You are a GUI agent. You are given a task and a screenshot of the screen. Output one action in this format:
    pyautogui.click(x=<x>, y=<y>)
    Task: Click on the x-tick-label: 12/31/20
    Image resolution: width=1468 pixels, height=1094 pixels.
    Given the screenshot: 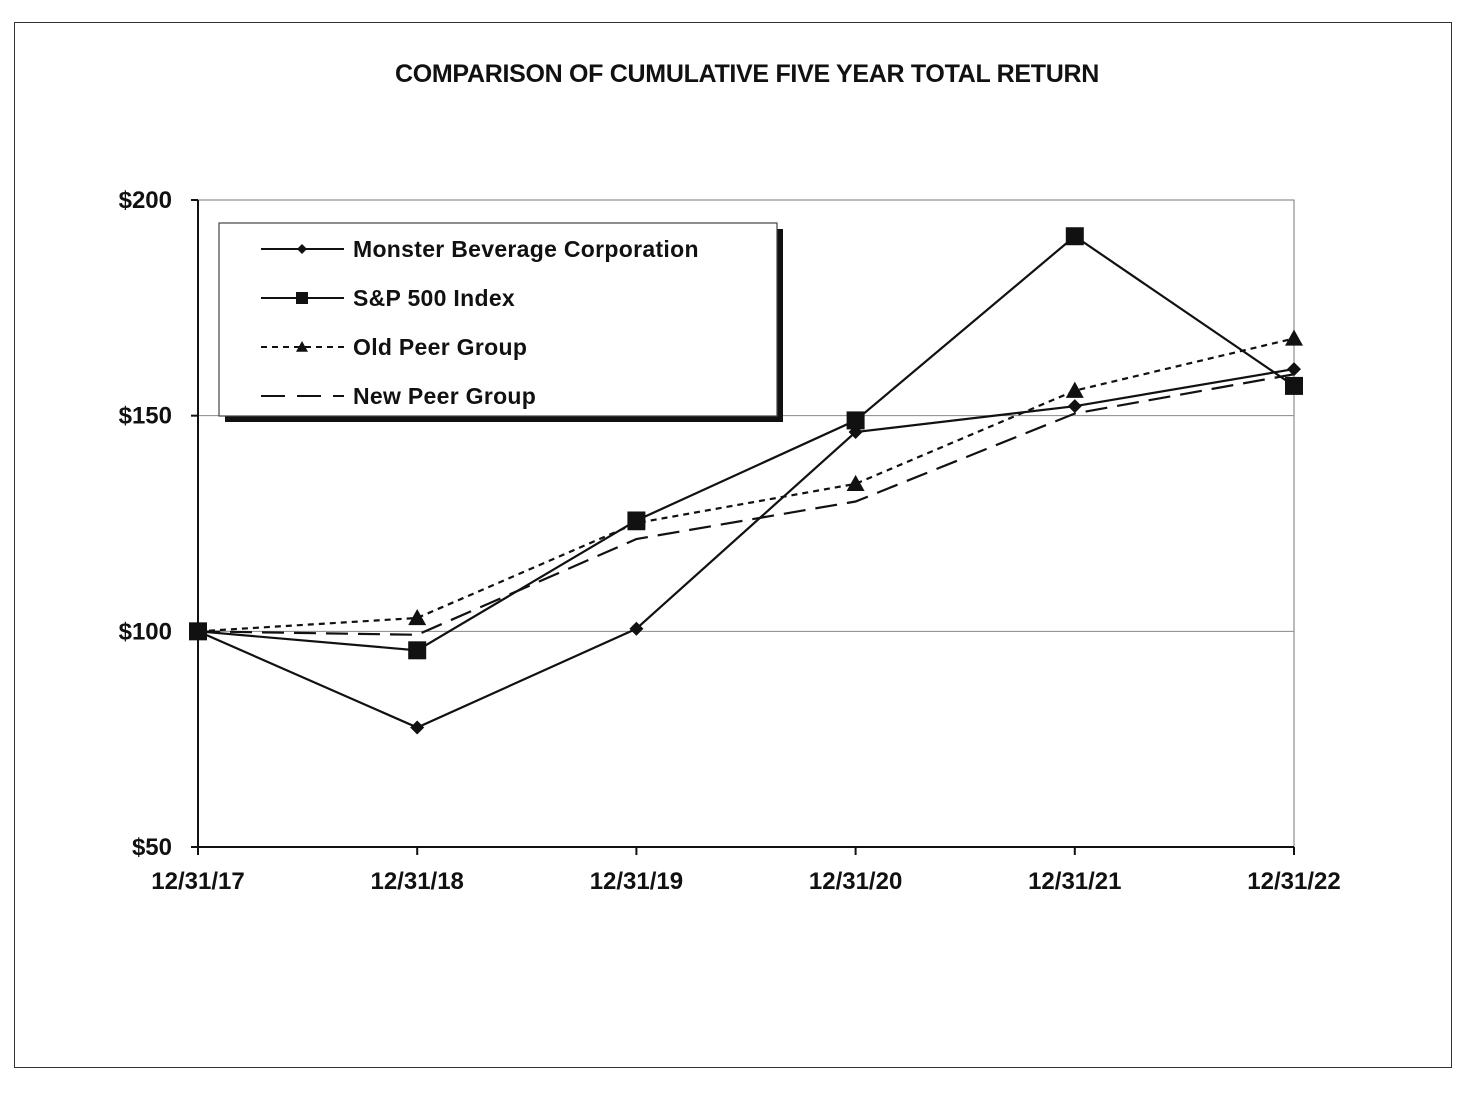 What is the action you would take?
    pyautogui.click(x=855, y=881)
    